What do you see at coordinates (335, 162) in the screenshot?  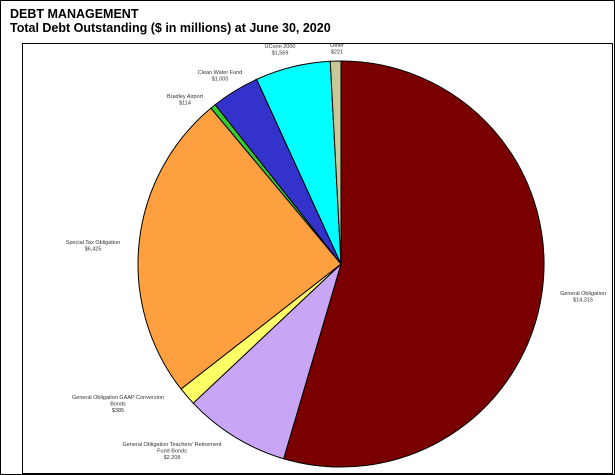 I see `pie-slice-other` at bounding box center [335, 162].